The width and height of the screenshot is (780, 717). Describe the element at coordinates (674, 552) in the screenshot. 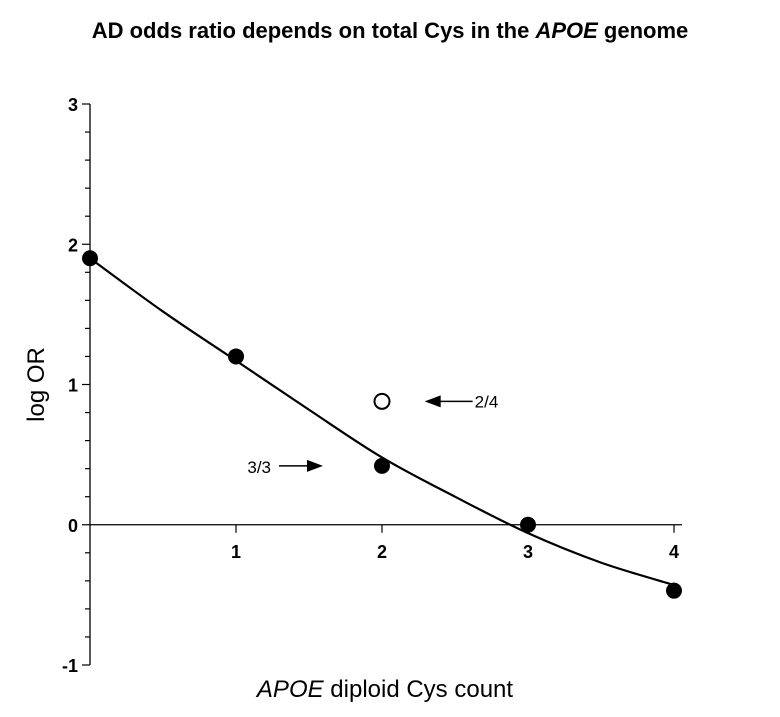

I see `x-tick-label: 4` at that location.